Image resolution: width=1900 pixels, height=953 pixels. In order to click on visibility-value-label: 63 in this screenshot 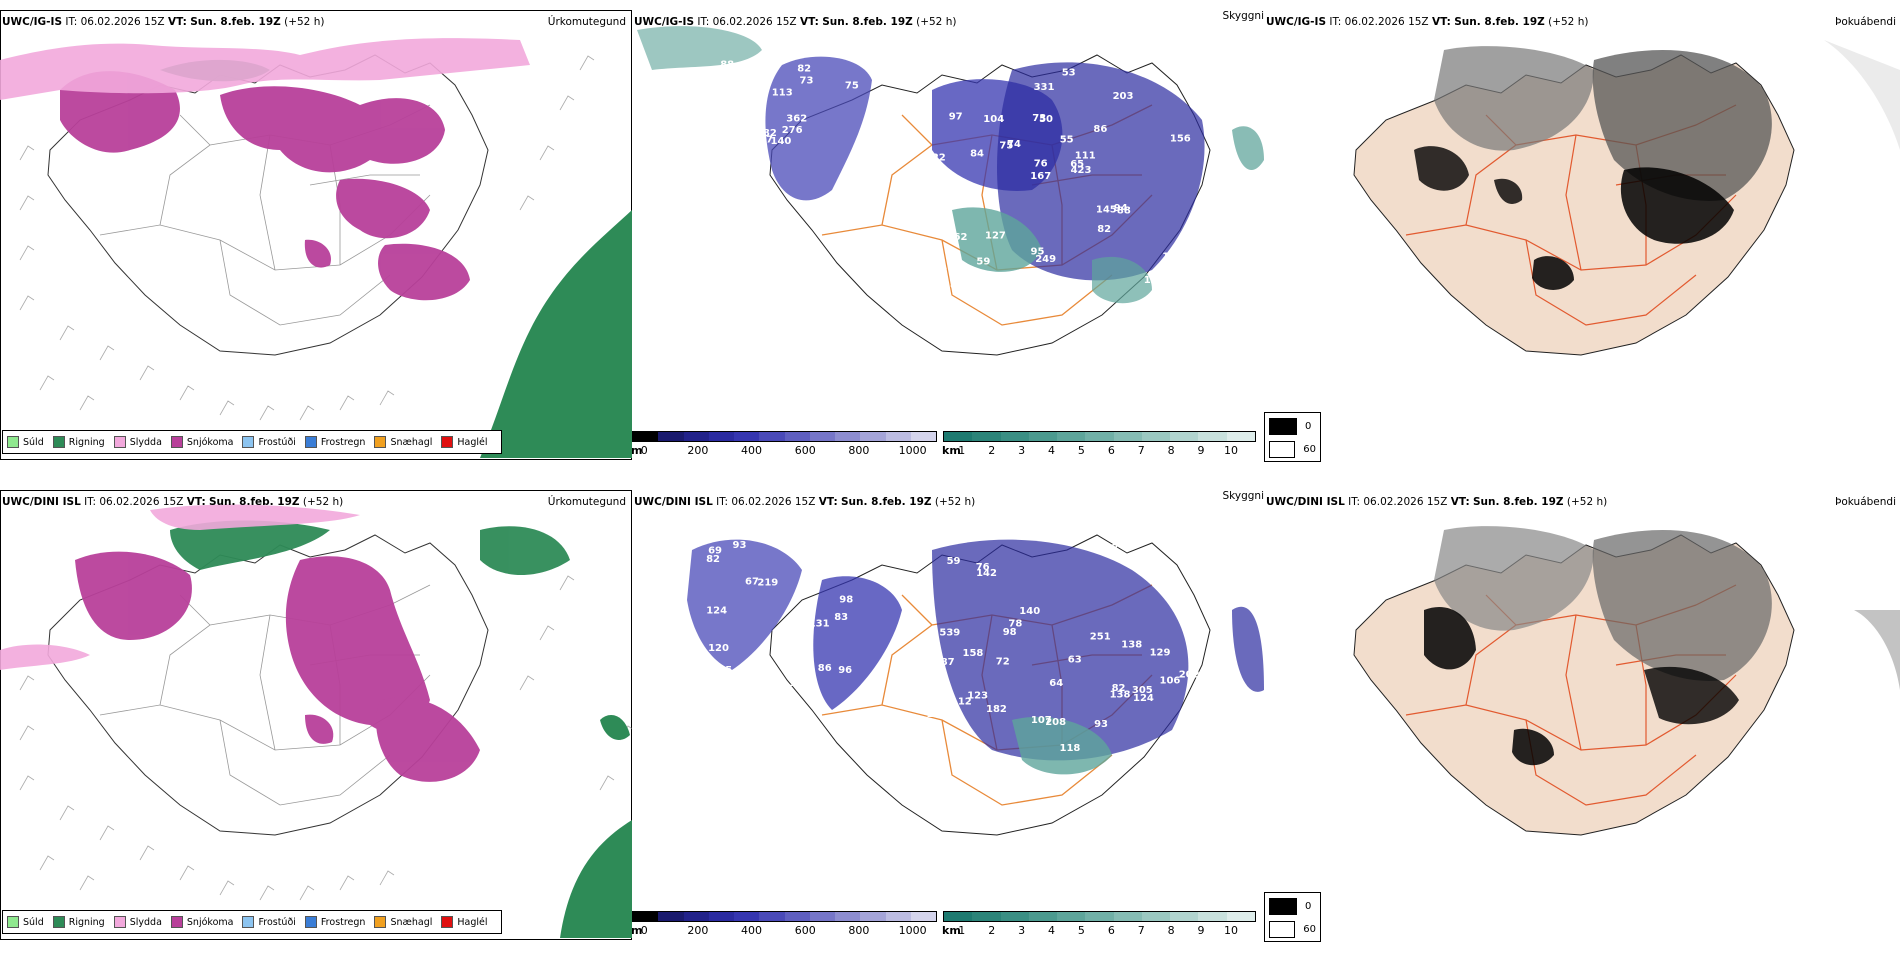, I will do `click(1075, 659)`.